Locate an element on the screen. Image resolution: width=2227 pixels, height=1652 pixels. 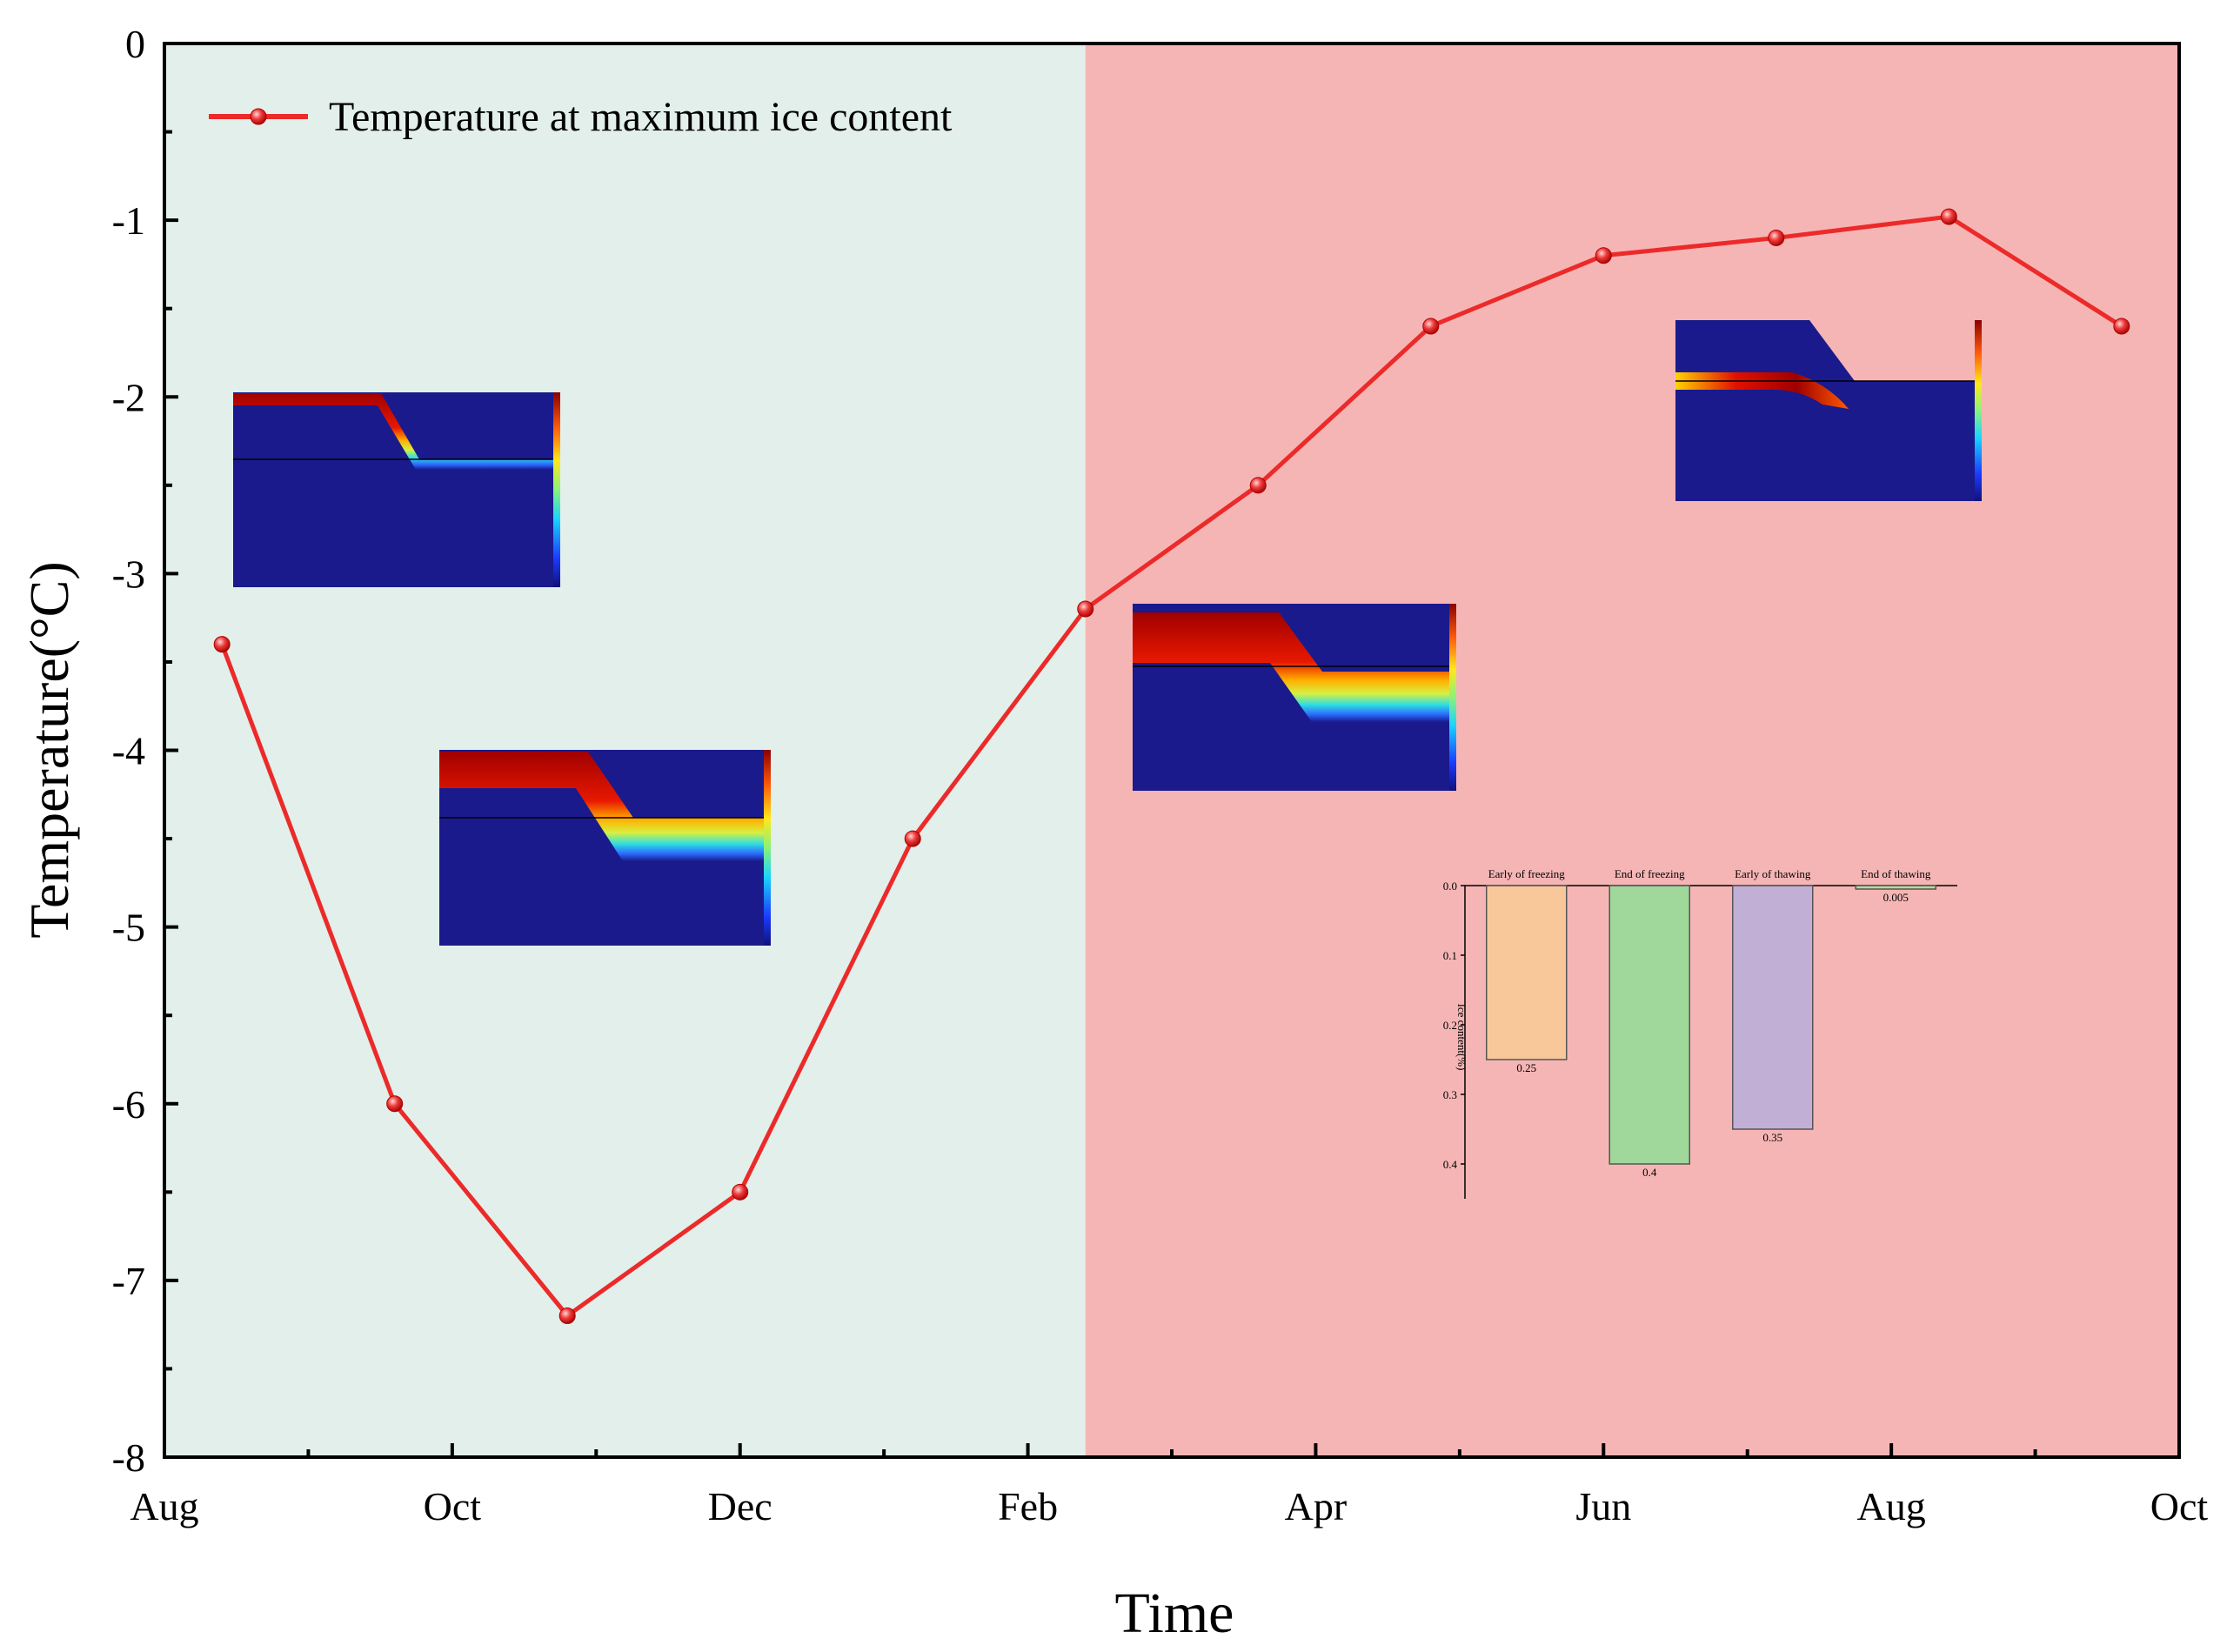
bar-category-label: End of freezing is located at coordinates (1650, 873).